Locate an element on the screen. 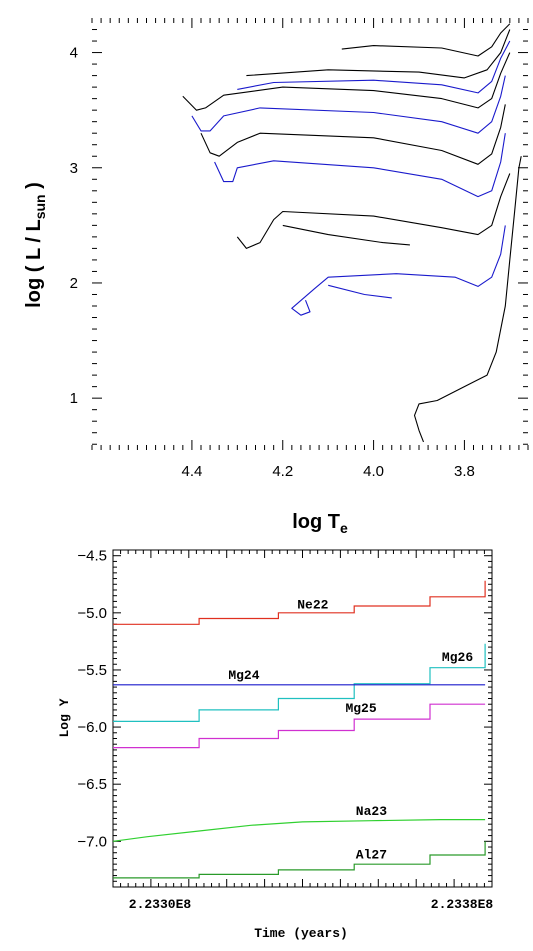 Image resolution: width=533 pixels, height=951 pixels. series-label-mg25: Mg25 is located at coordinates (360, 708).